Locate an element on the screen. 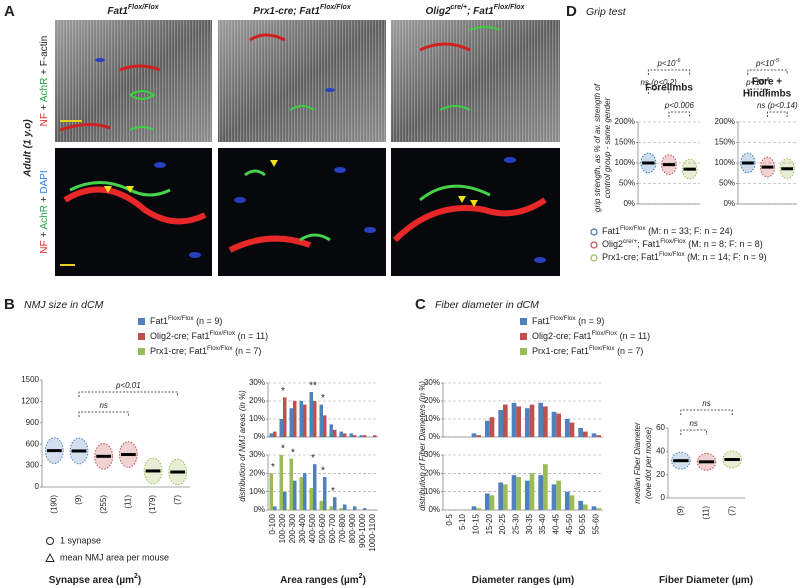  arrowheads is located at coordinates (291, 183).